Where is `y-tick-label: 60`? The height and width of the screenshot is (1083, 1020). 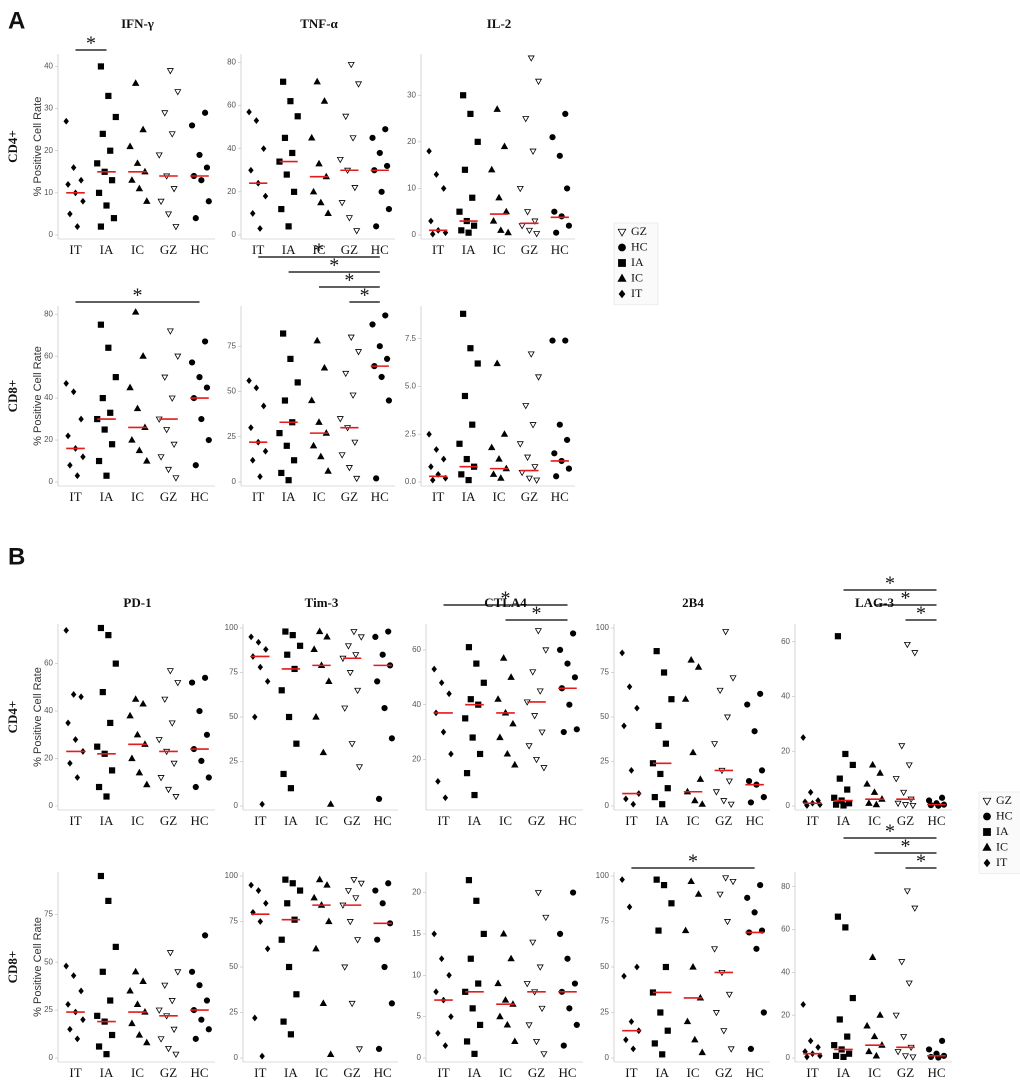
y-tick-label: 60 is located at coordinates (416, 649).